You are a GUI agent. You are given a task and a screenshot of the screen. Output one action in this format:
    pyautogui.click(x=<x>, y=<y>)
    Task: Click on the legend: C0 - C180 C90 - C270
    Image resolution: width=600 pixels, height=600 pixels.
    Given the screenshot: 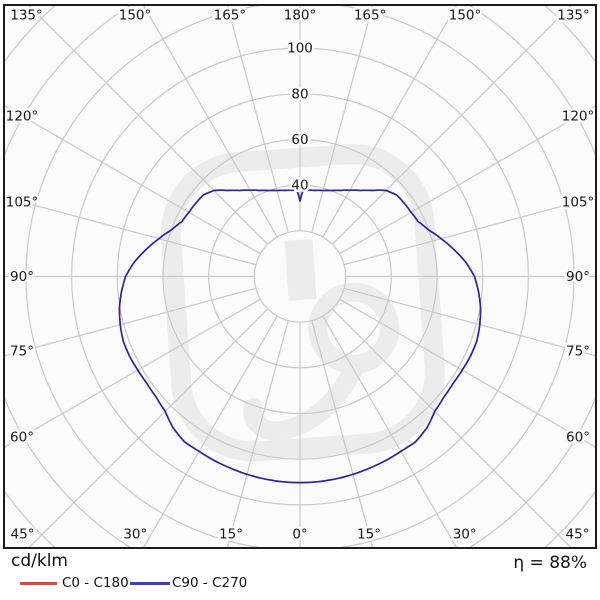 What is the action you would take?
    pyautogui.click(x=210, y=584)
    